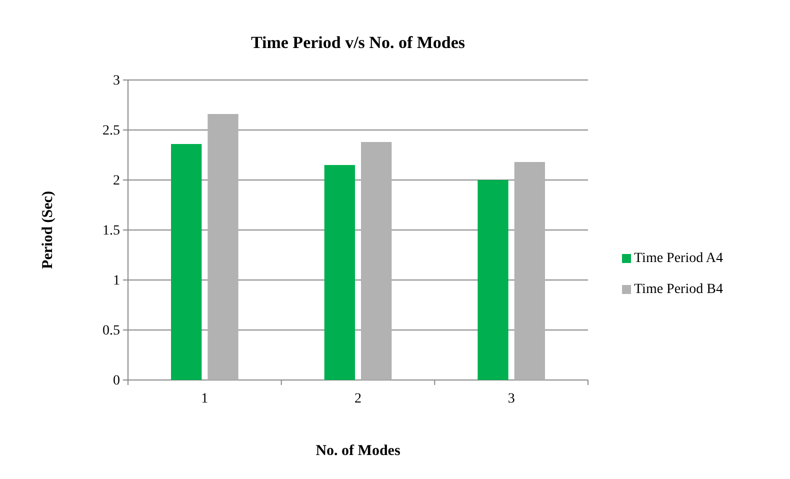 The image size is (790, 479). What do you see at coordinates (358, 399) in the screenshot?
I see `x-tick-label: 2` at bounding box center [358, 399].